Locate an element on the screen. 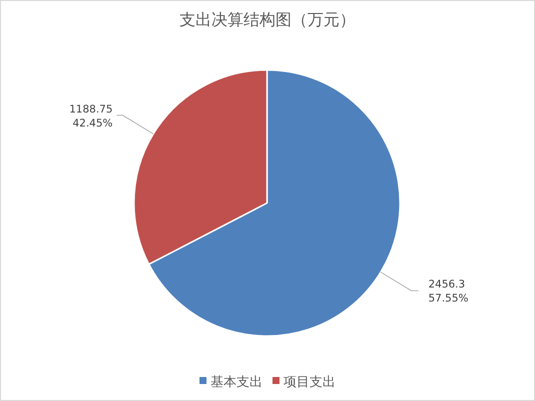 Image resolution: width=535 pixels, height=401 pixels. legend-label: 基本支出 is located at coordinates (236, 382).